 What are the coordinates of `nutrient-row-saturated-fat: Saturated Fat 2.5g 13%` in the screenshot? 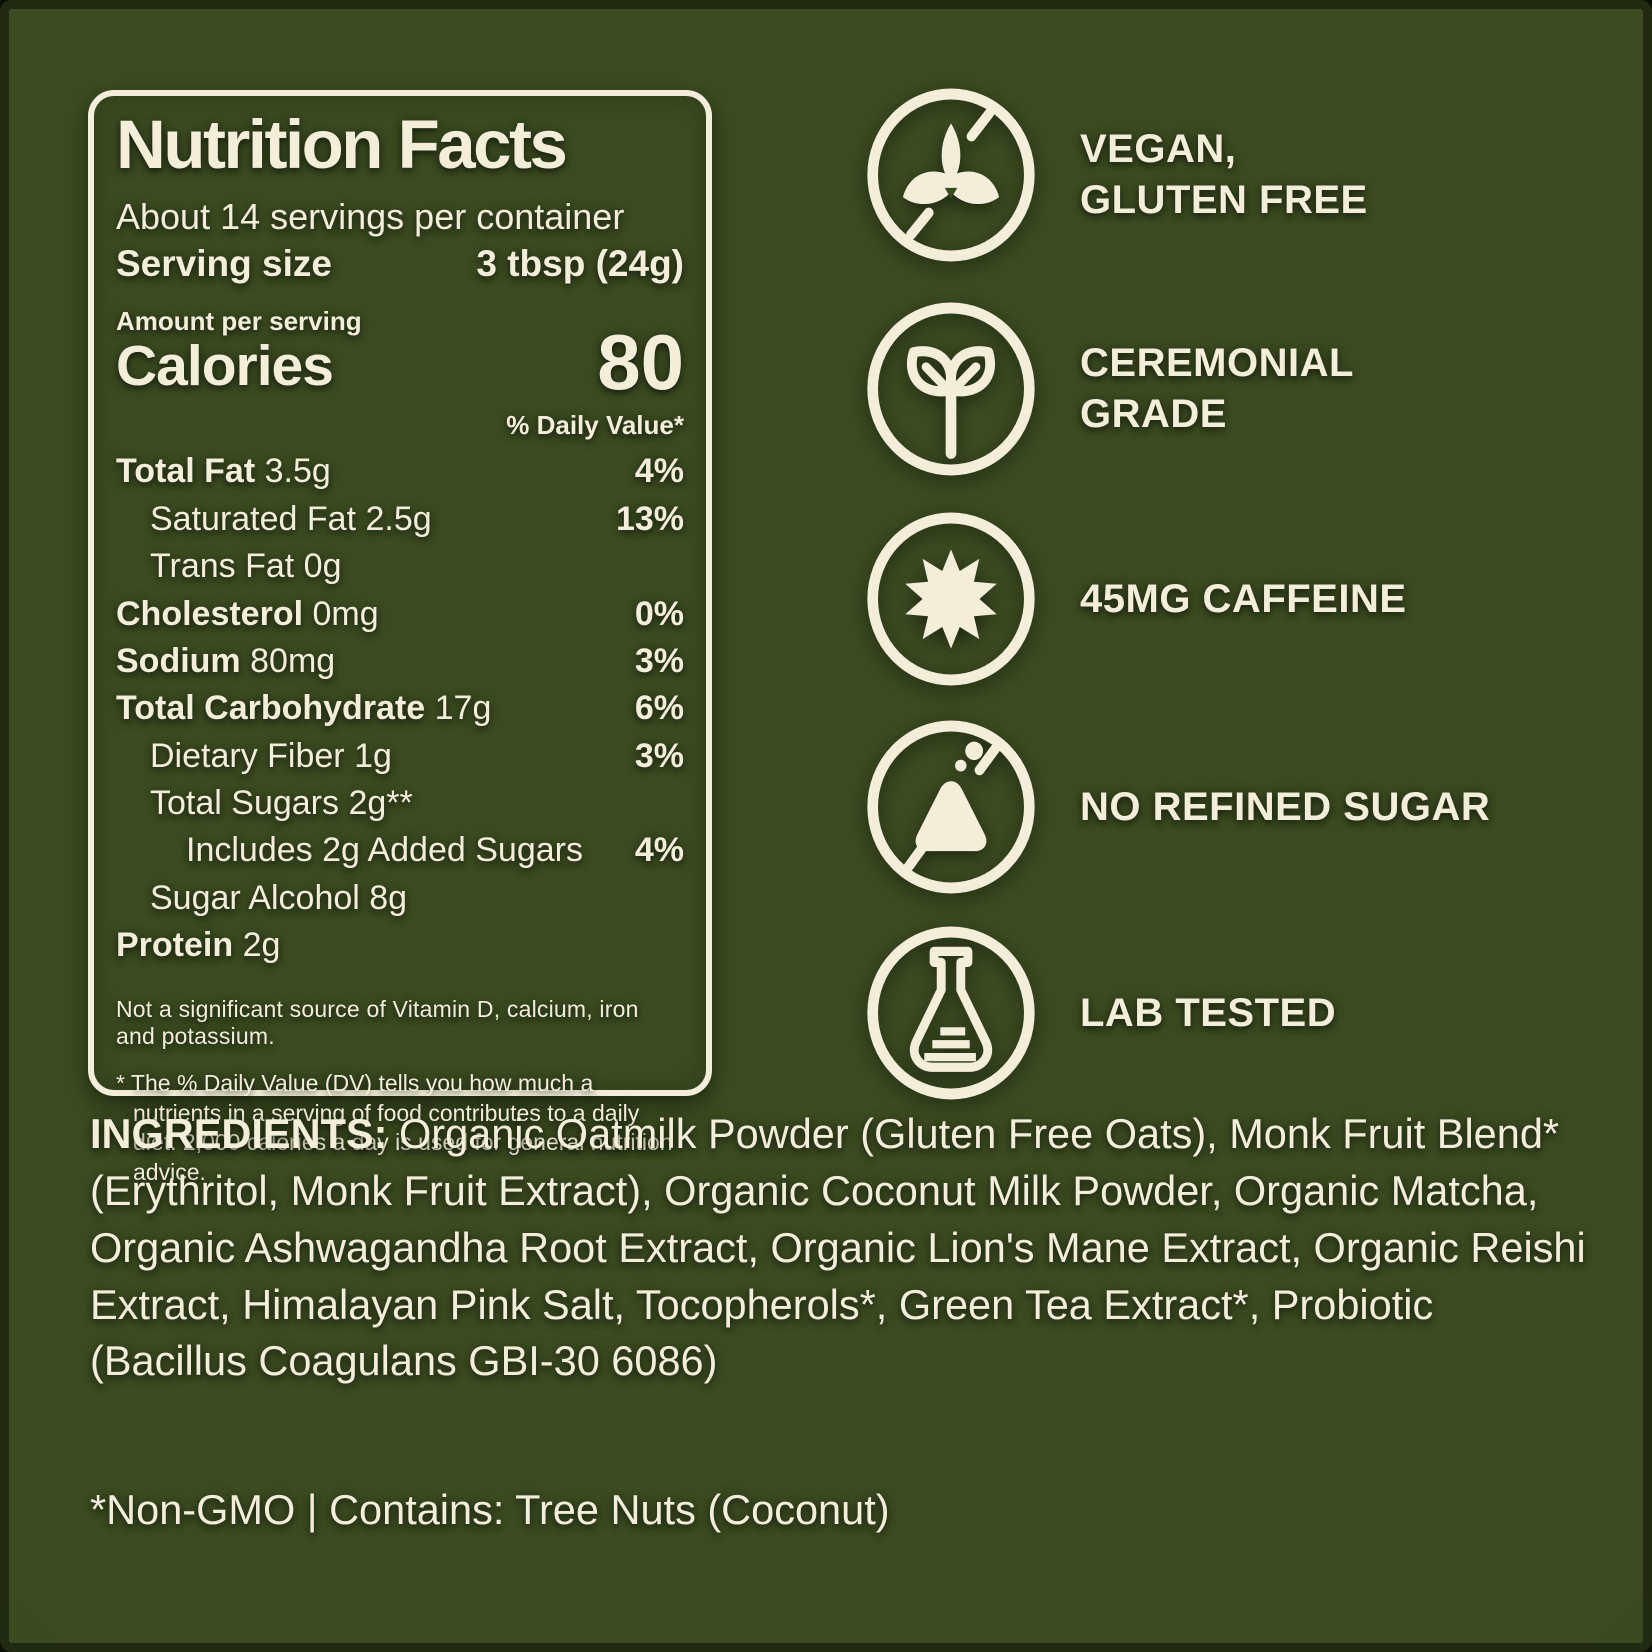 It's located at (417, 518).